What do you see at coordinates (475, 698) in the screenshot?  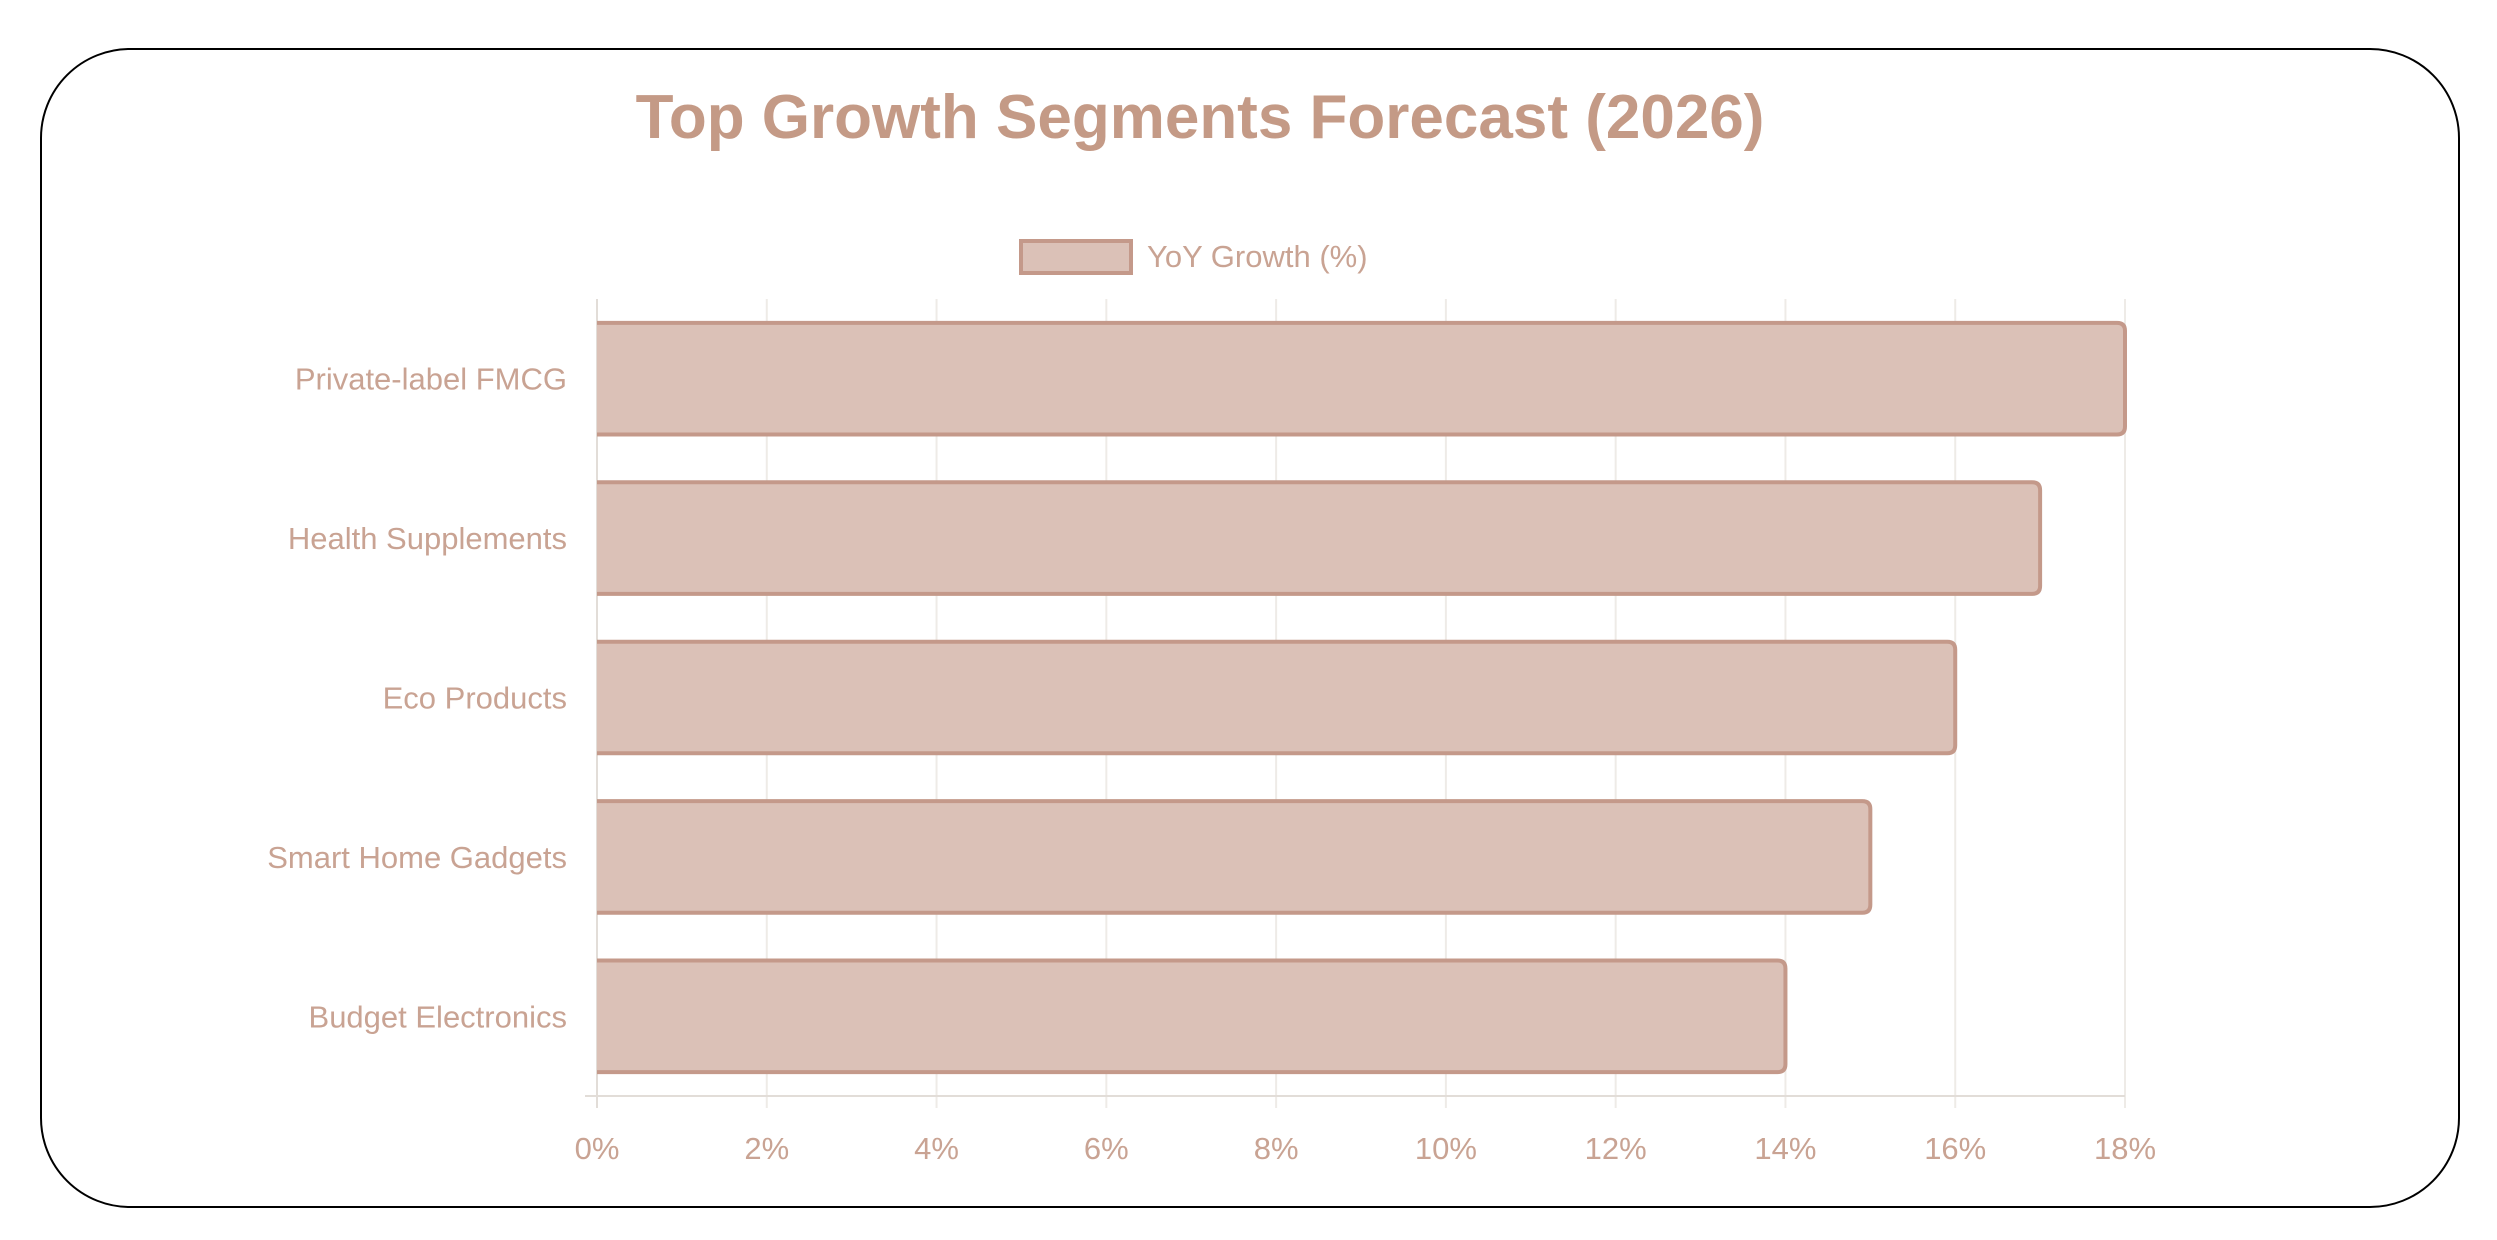 I see `y-tick-label: Eco Products` at bounding box center [475, 698].